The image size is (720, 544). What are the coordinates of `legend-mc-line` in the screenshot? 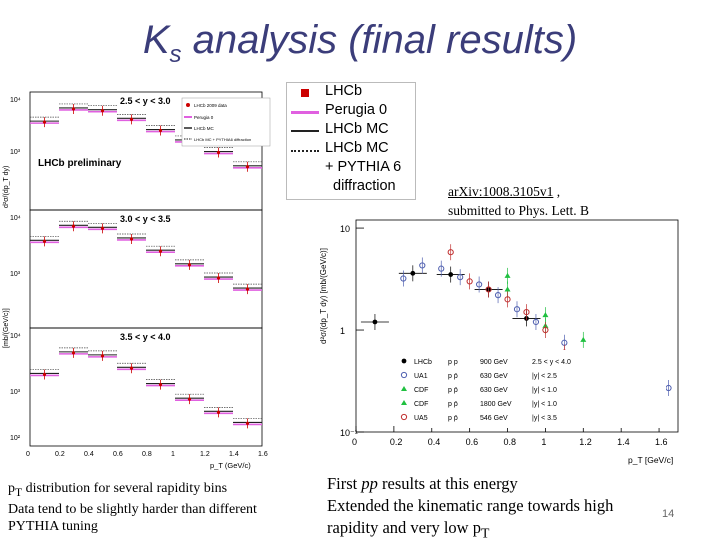 It's located at (305, 131).